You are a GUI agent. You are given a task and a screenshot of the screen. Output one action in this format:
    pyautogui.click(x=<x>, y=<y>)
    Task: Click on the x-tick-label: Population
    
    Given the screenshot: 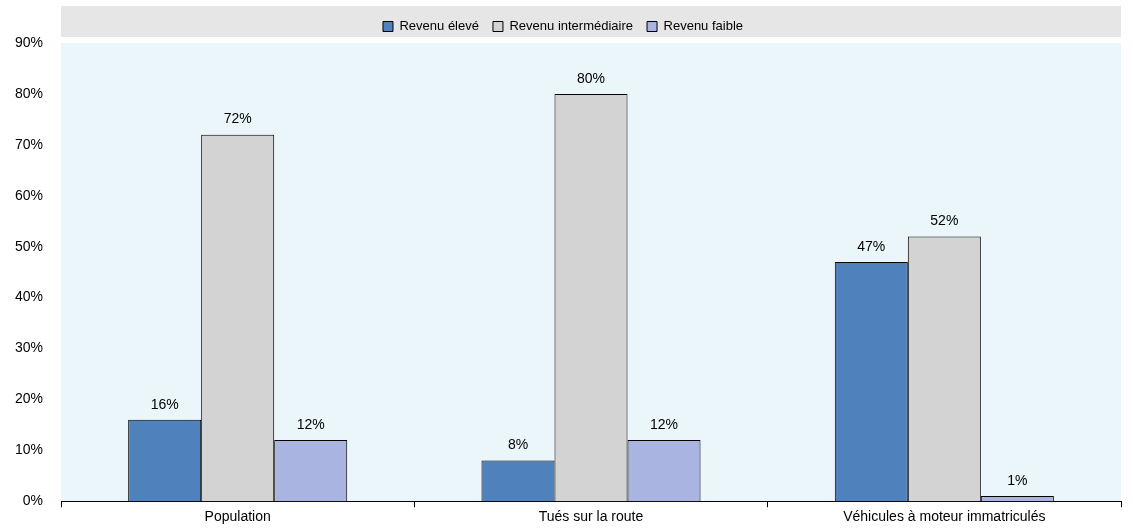 What is the action you would take?
    pyautogui.click(x=237, y=516)
    